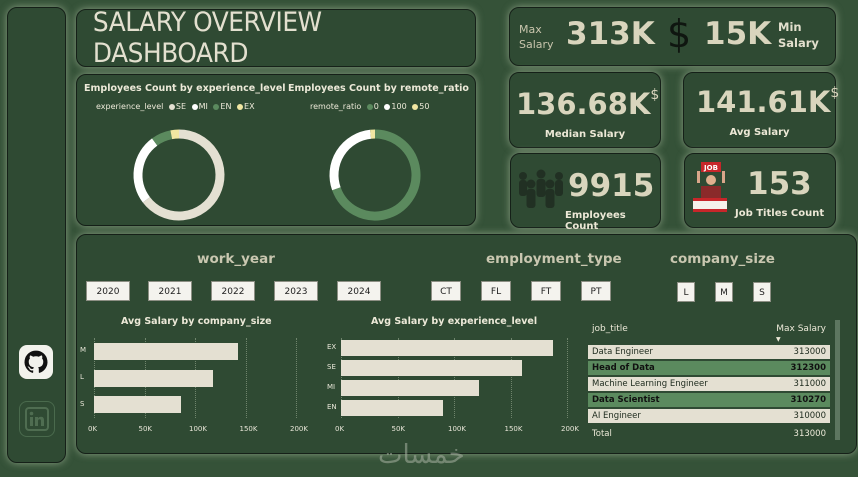  Describe the element at coordinates (359, 291) in the screenshot. I see `work-year-2024: 2024` at that location.